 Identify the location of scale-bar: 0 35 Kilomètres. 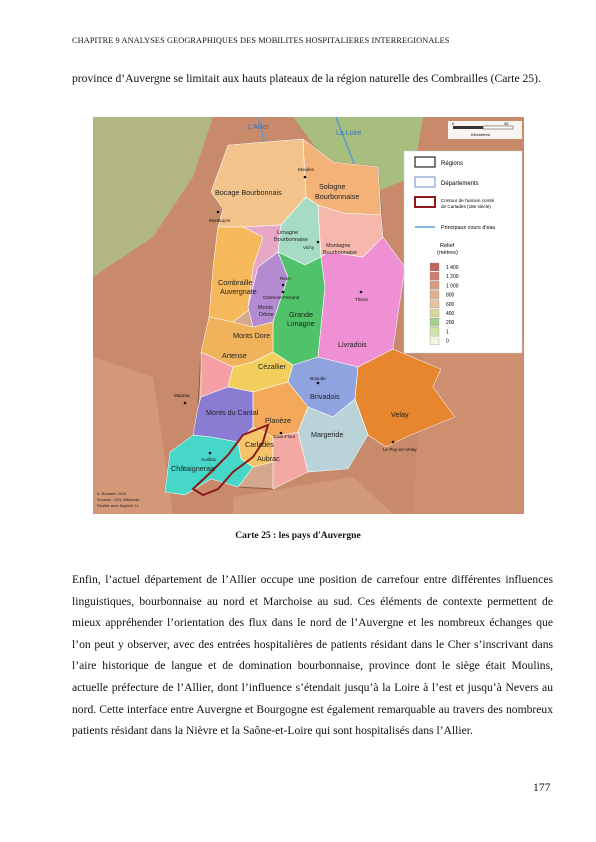
(485, 130).